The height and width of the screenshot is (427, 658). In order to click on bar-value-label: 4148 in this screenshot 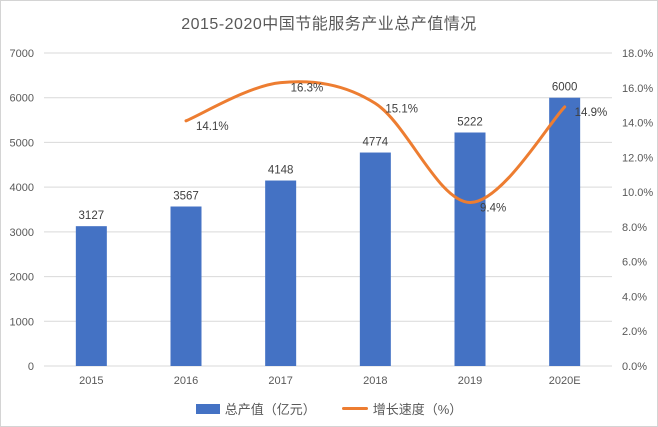, I will do `click(281, 171)`.